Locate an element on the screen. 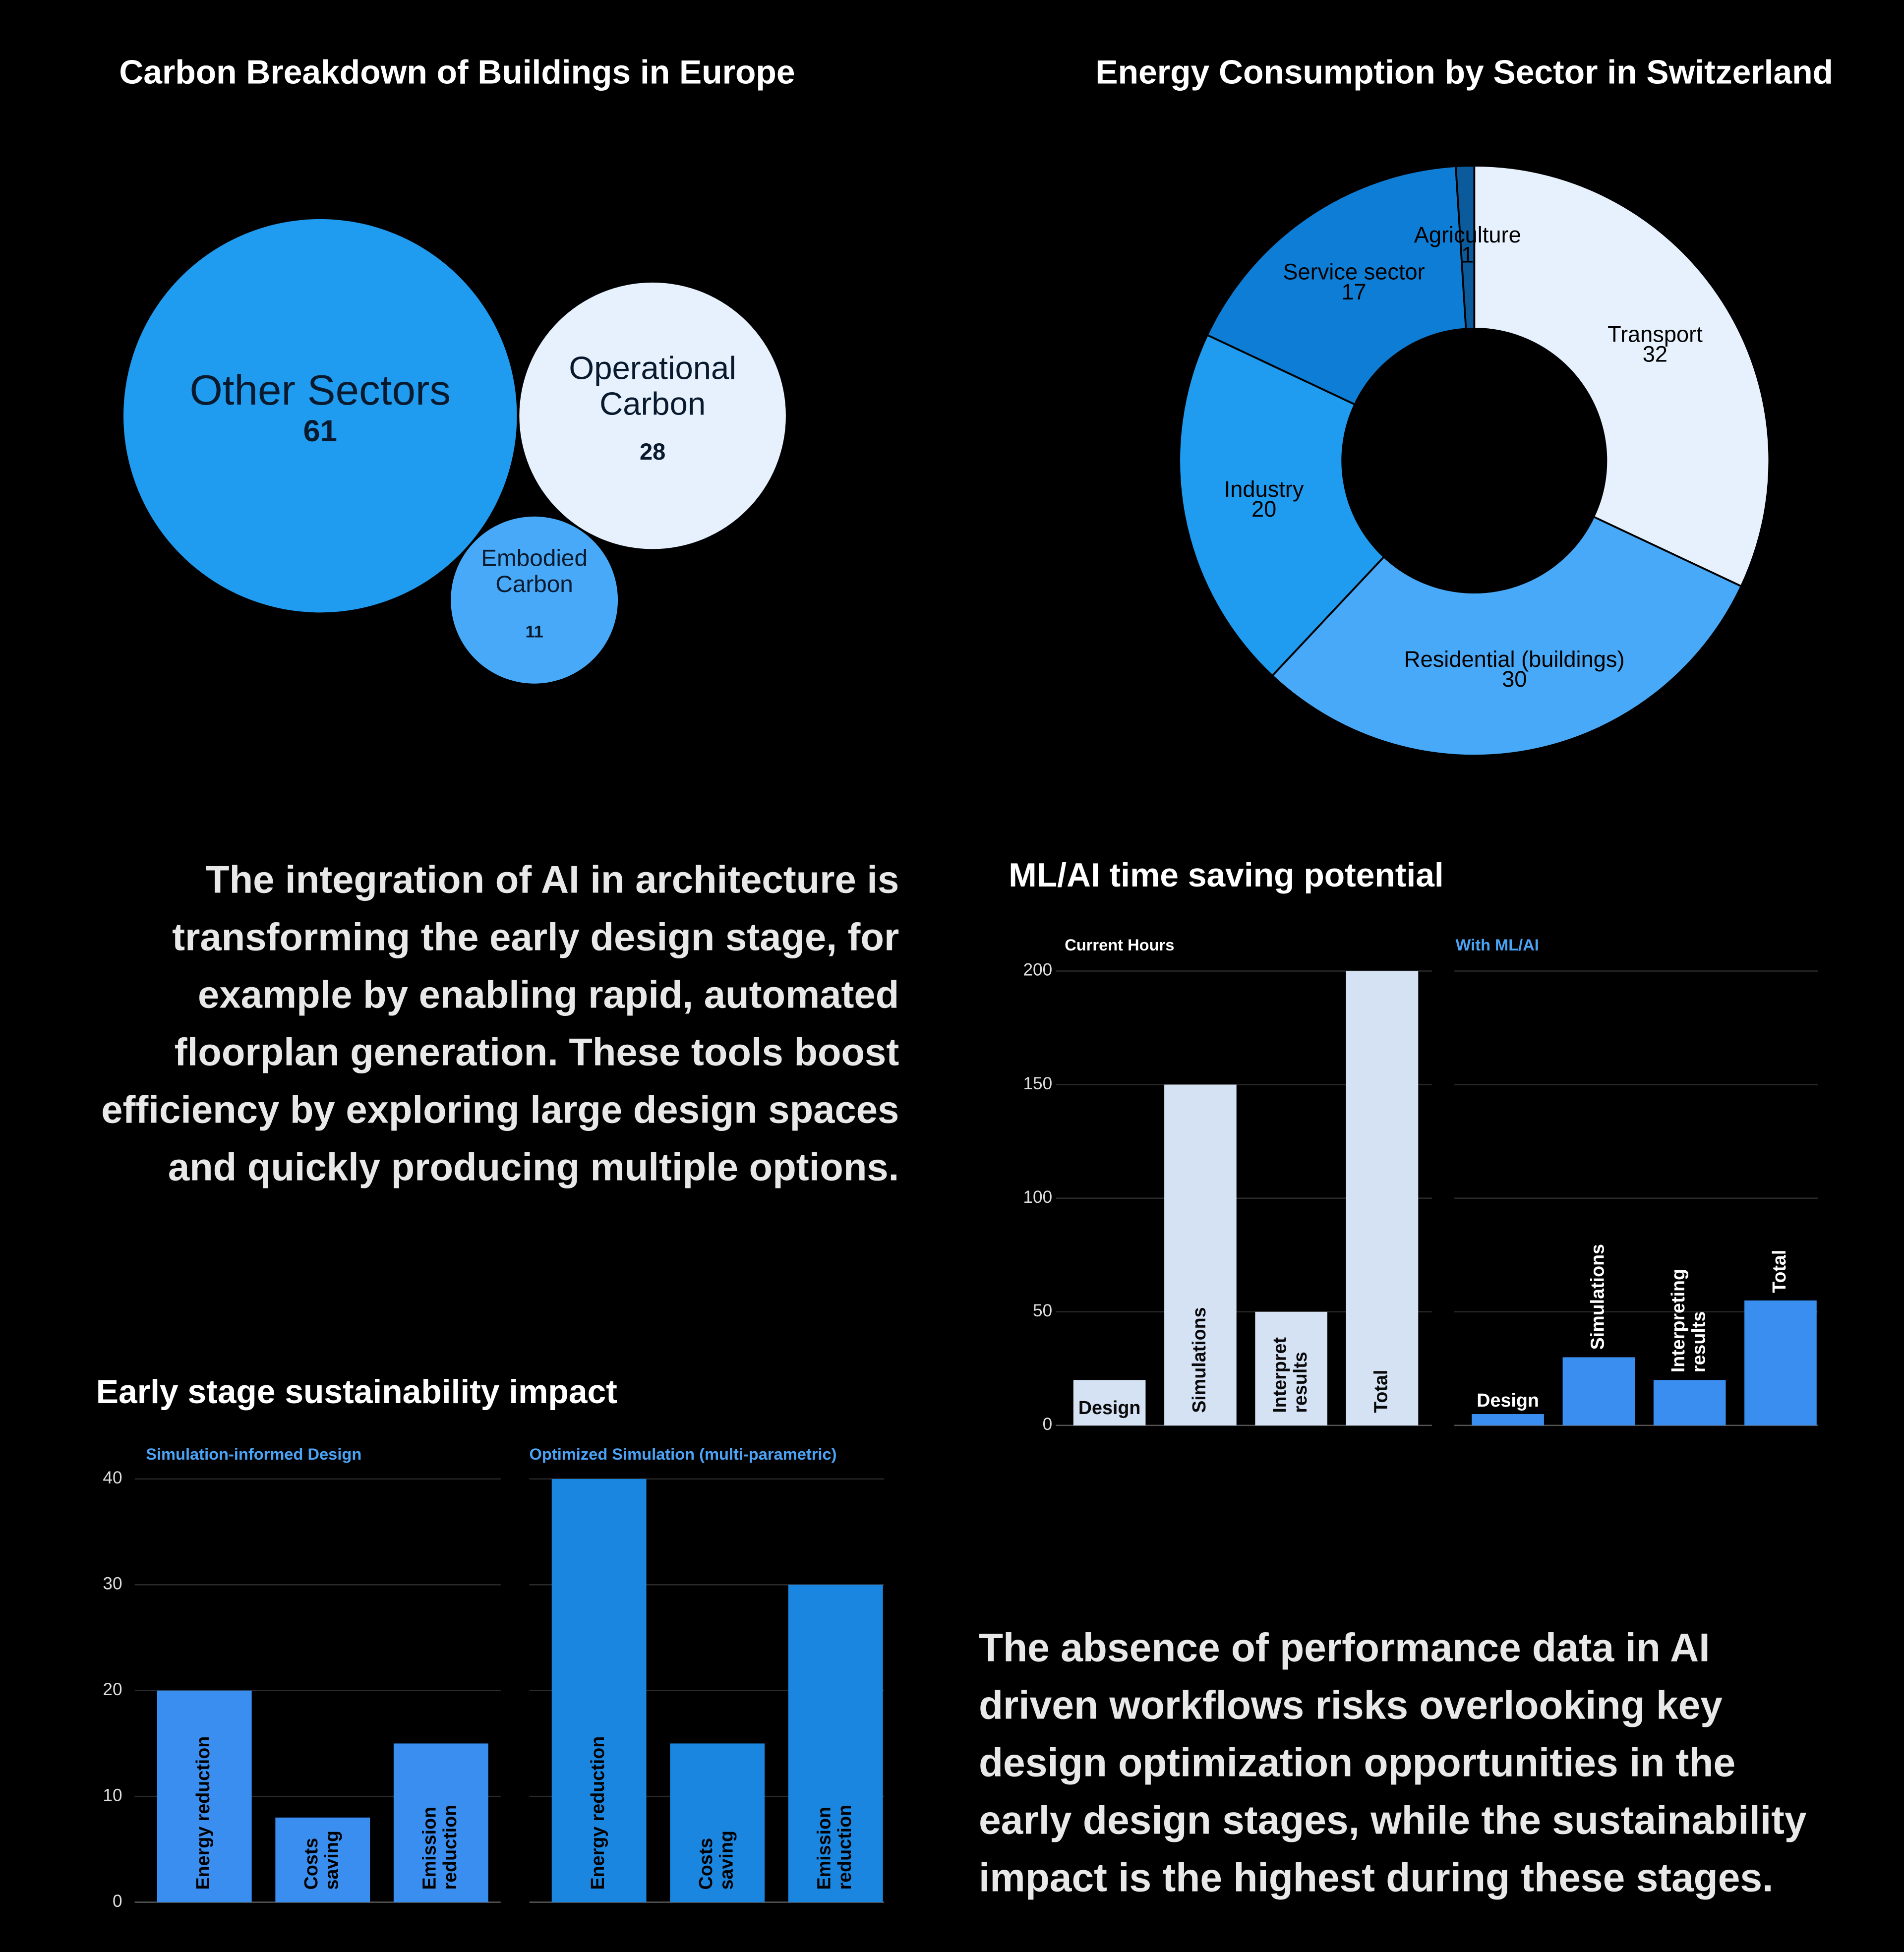  y-tick-label: 20 is located at coordinates (112, 1689).